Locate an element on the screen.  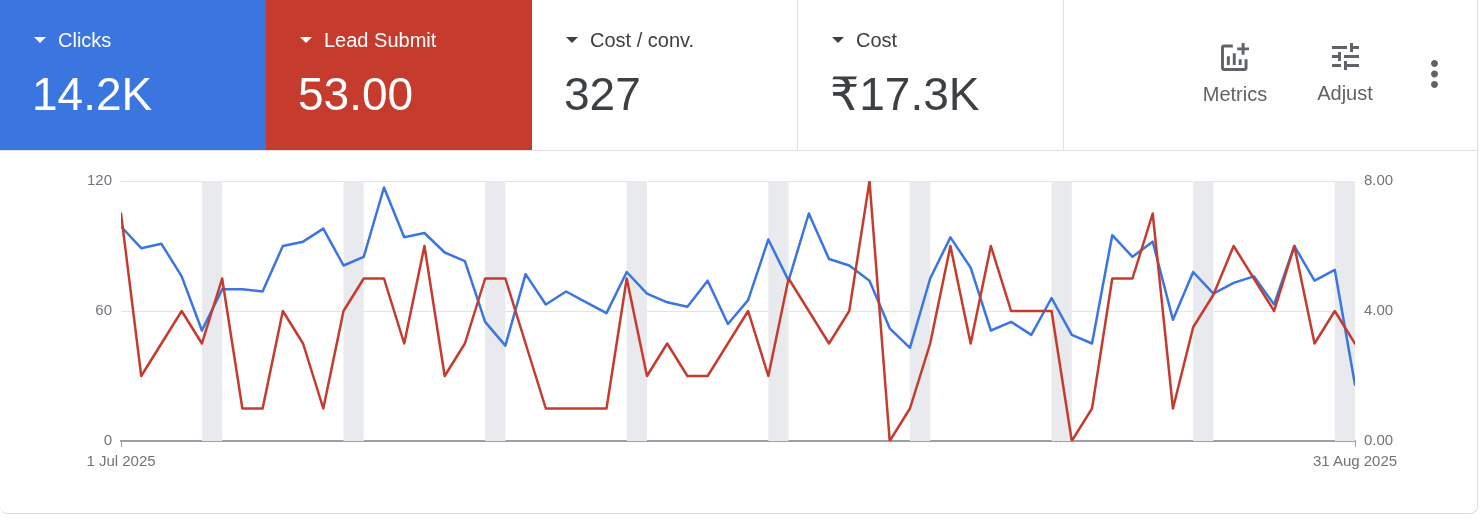
text: Adjust is located at coordinates (1345, 93).